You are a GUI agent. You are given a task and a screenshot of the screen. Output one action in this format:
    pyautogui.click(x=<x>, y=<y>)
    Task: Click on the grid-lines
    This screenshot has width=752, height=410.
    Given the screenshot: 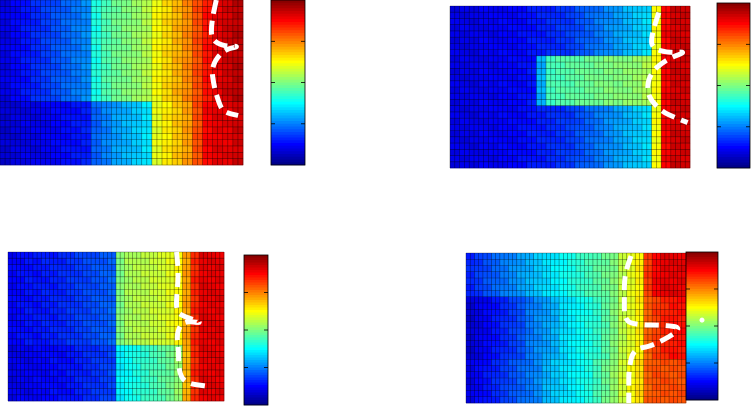 What is the action you would take?
    pyautogui.click(x=116, y=326)
    